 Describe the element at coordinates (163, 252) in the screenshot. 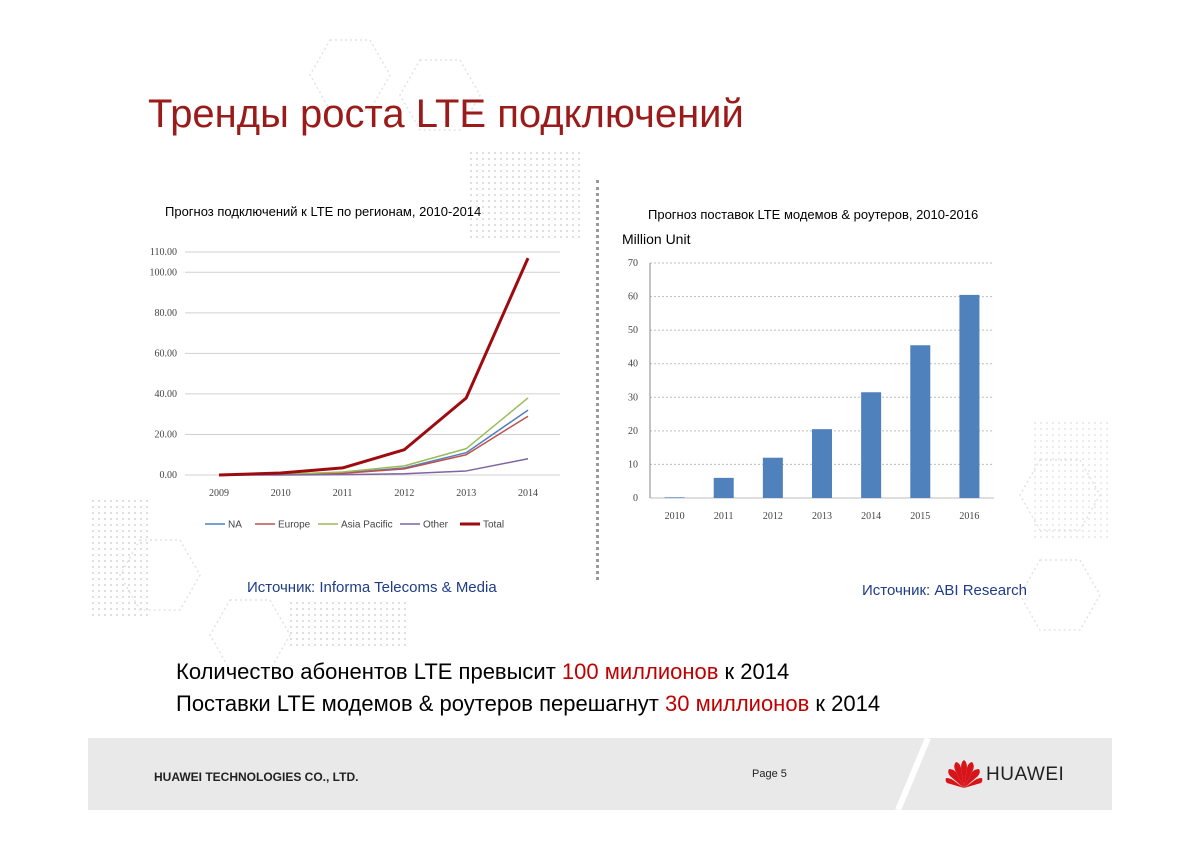

I see `y-tick-label: 110.00` at that location.